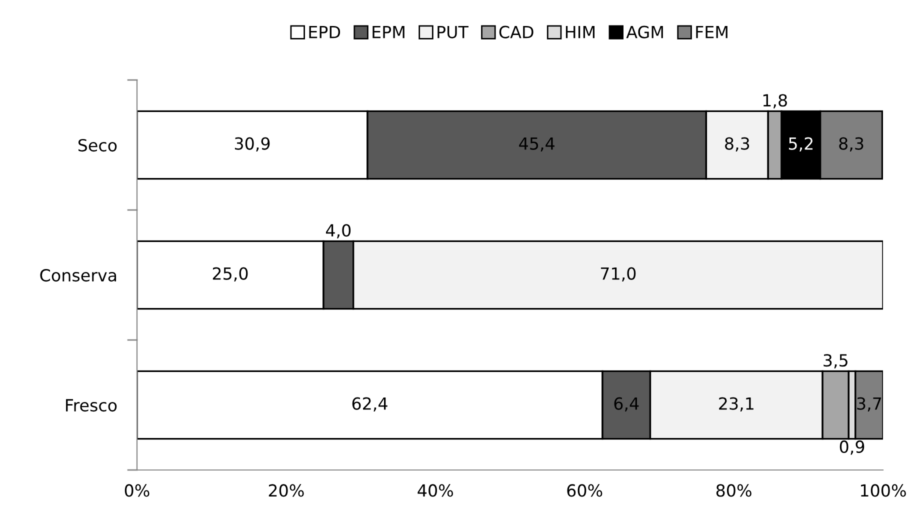 This screenshot has width=916, height=526. I want to click on y-tick-label: Conserva, so click(78, 275).